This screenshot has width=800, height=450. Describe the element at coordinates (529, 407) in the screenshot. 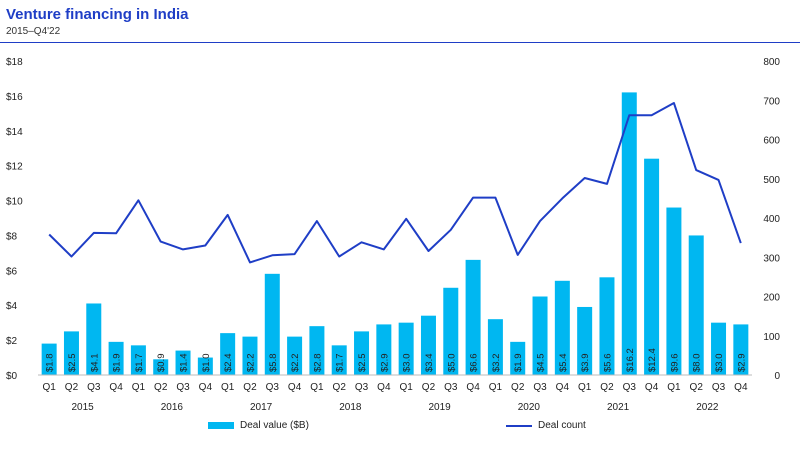

I see `x-year-label: 2020` at that location.